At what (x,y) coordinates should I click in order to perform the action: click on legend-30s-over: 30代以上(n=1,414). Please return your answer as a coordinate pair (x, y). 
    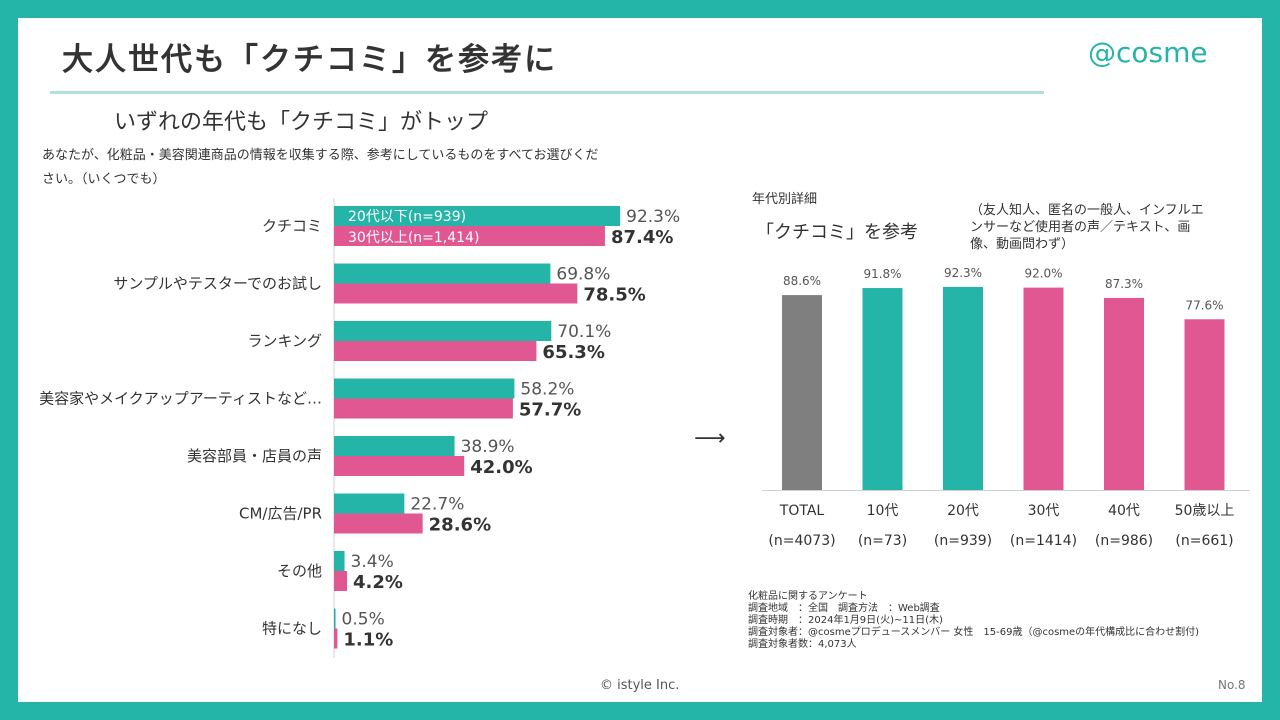
    Looking at the image, I should click on (413, 238).